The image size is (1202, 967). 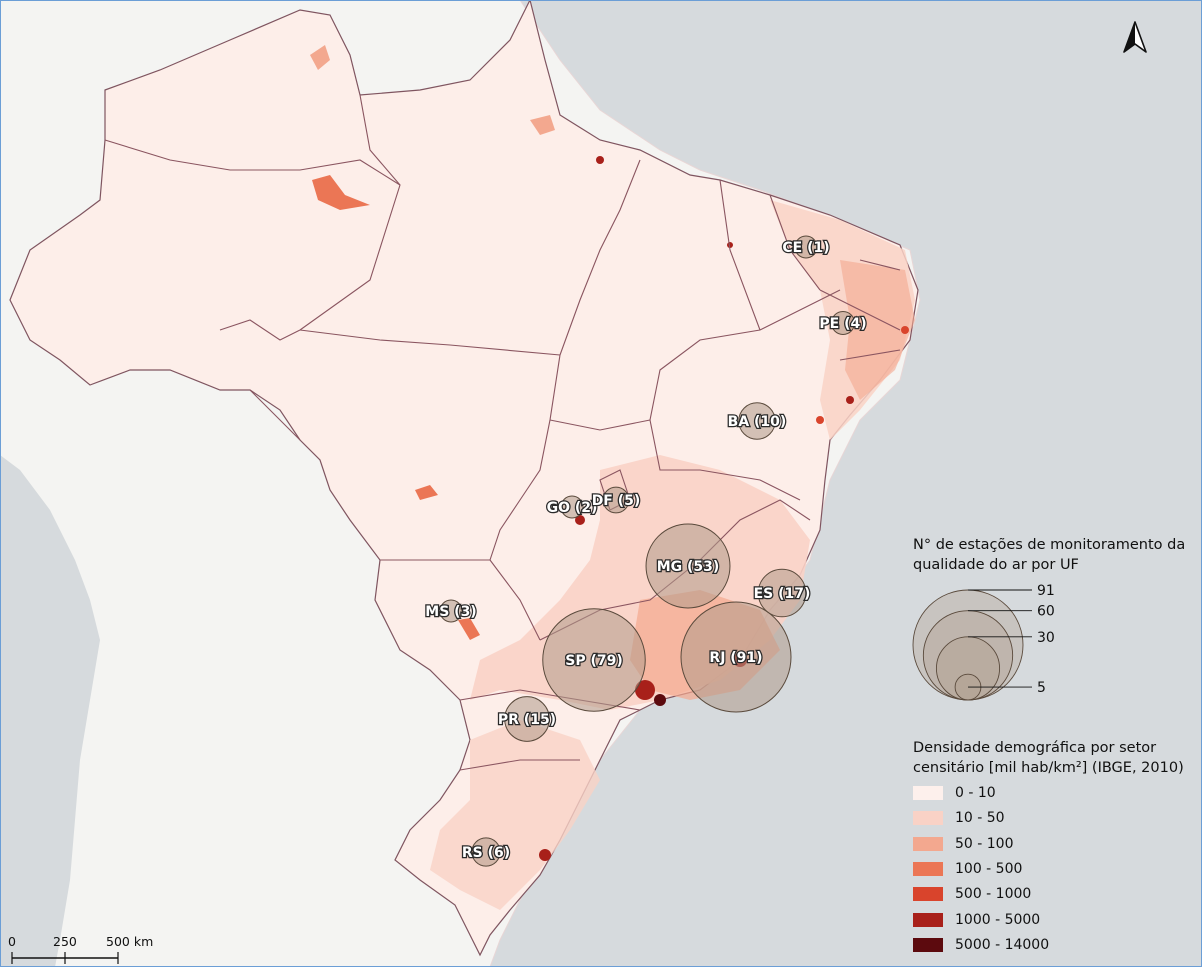 I want to click on bubble-ce, so click(x=806, y=247).